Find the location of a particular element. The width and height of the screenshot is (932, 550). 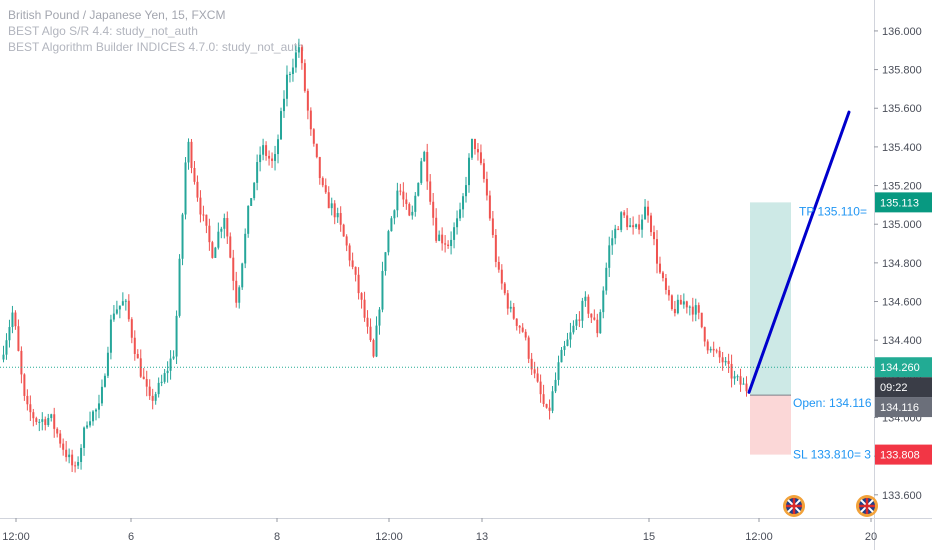

price-tick-label: 136.000 is located at coordinates (902, 32).